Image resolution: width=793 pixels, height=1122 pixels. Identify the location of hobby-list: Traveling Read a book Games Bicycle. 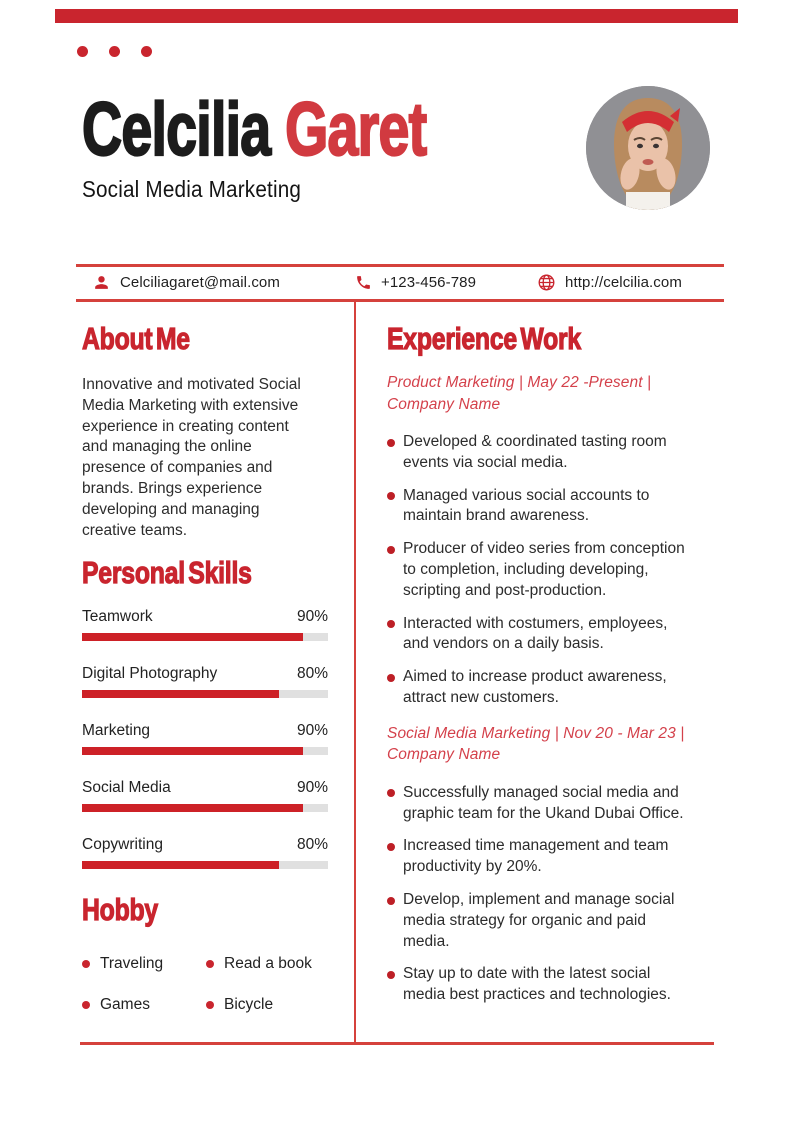
(212, 984).